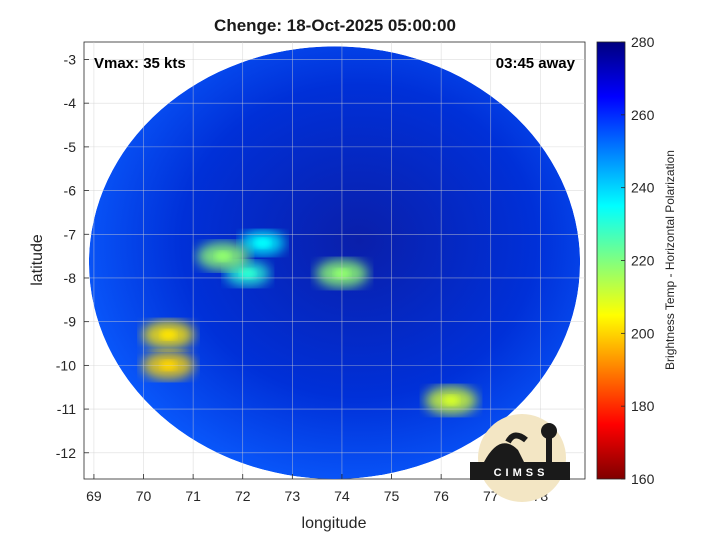 The width and height of the screenshot is (720, 540). What do you see at coordinates (536, 63) in the screenshot?
I see `time-away-annotation: 03:45 away` at bounding box center [536, 63].